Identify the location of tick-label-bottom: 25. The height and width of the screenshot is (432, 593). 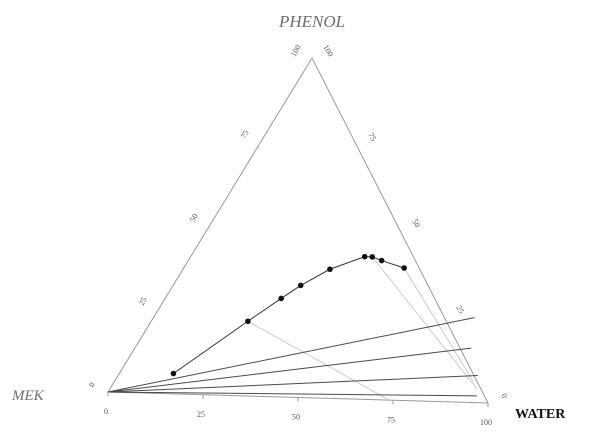
(201, 414).